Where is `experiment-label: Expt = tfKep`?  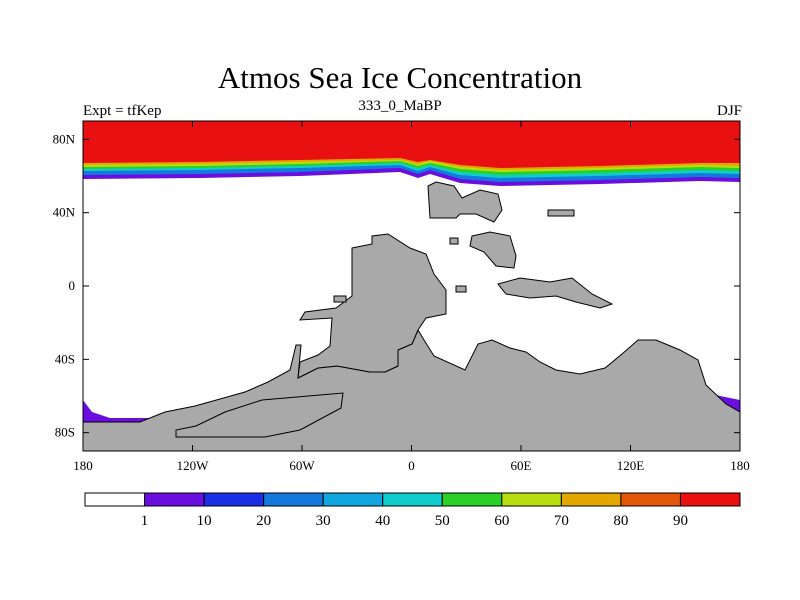
experiment-label: Expt = tfKep is located at coordinates (122, 111).